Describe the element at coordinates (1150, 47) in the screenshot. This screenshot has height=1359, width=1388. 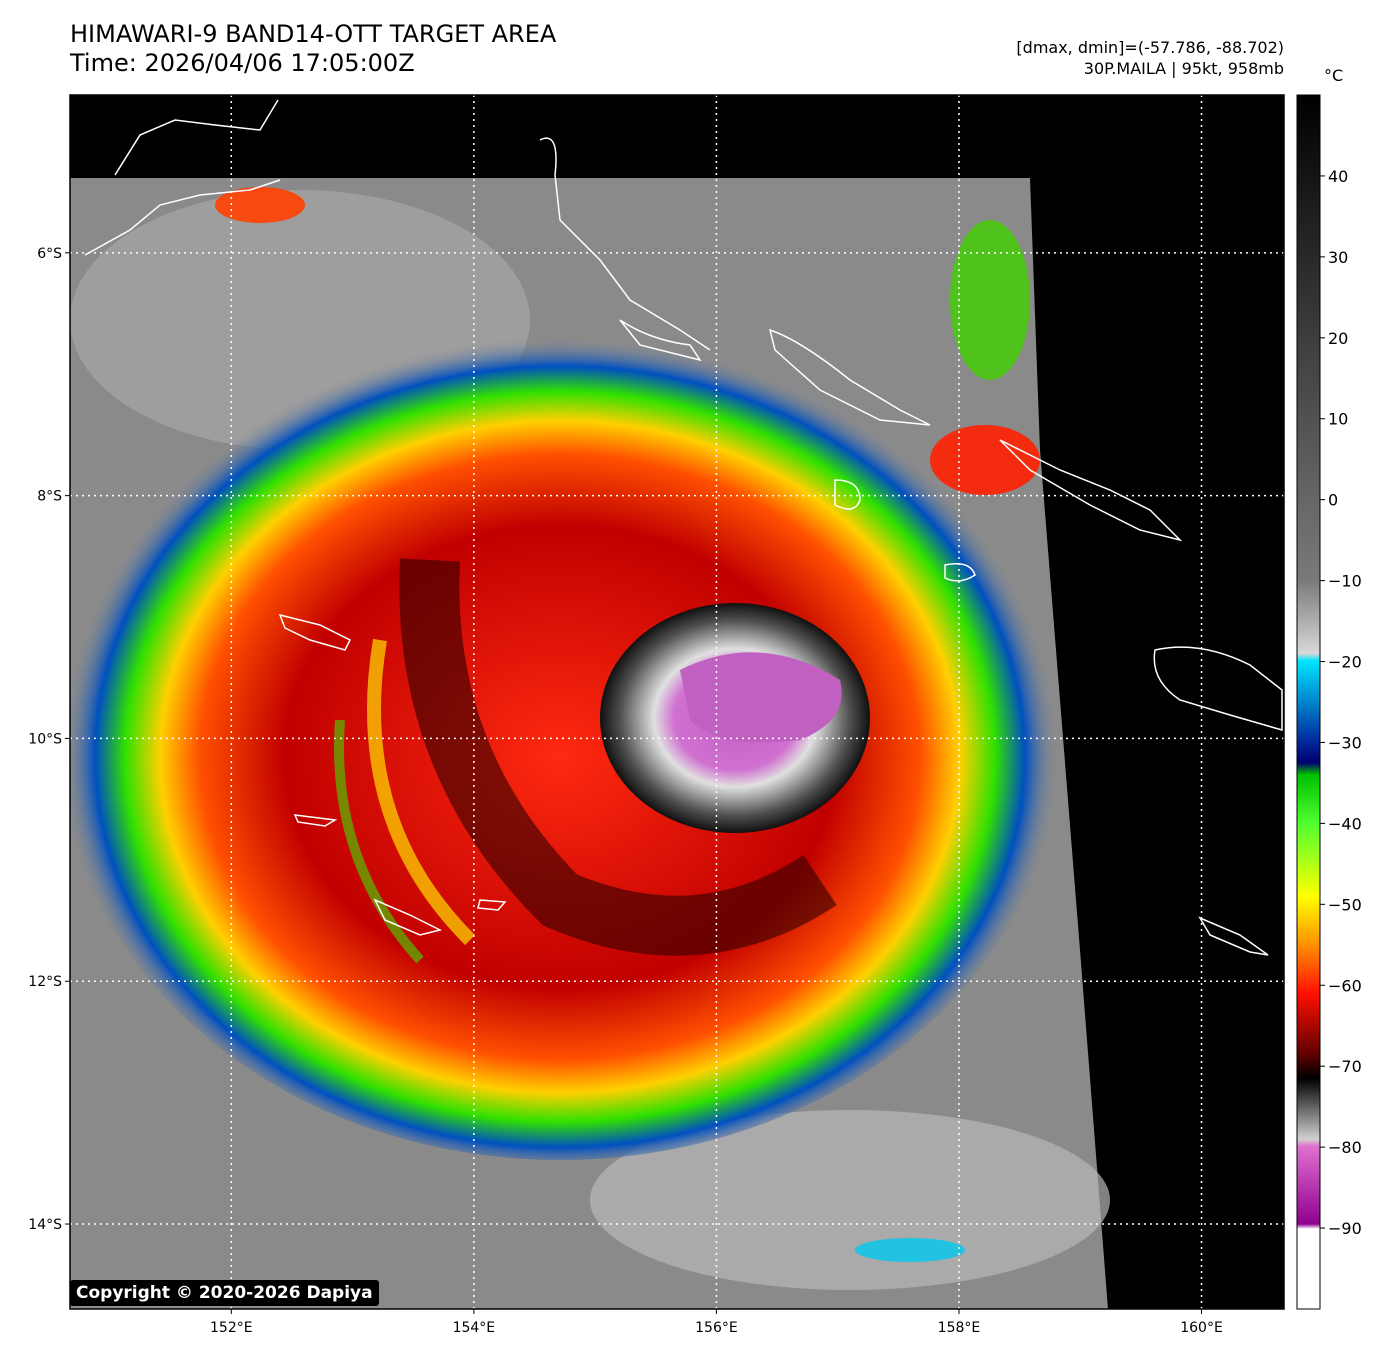
I see `range-text: [dmax, dmin]=(-57.786, -88.702)` at that location.